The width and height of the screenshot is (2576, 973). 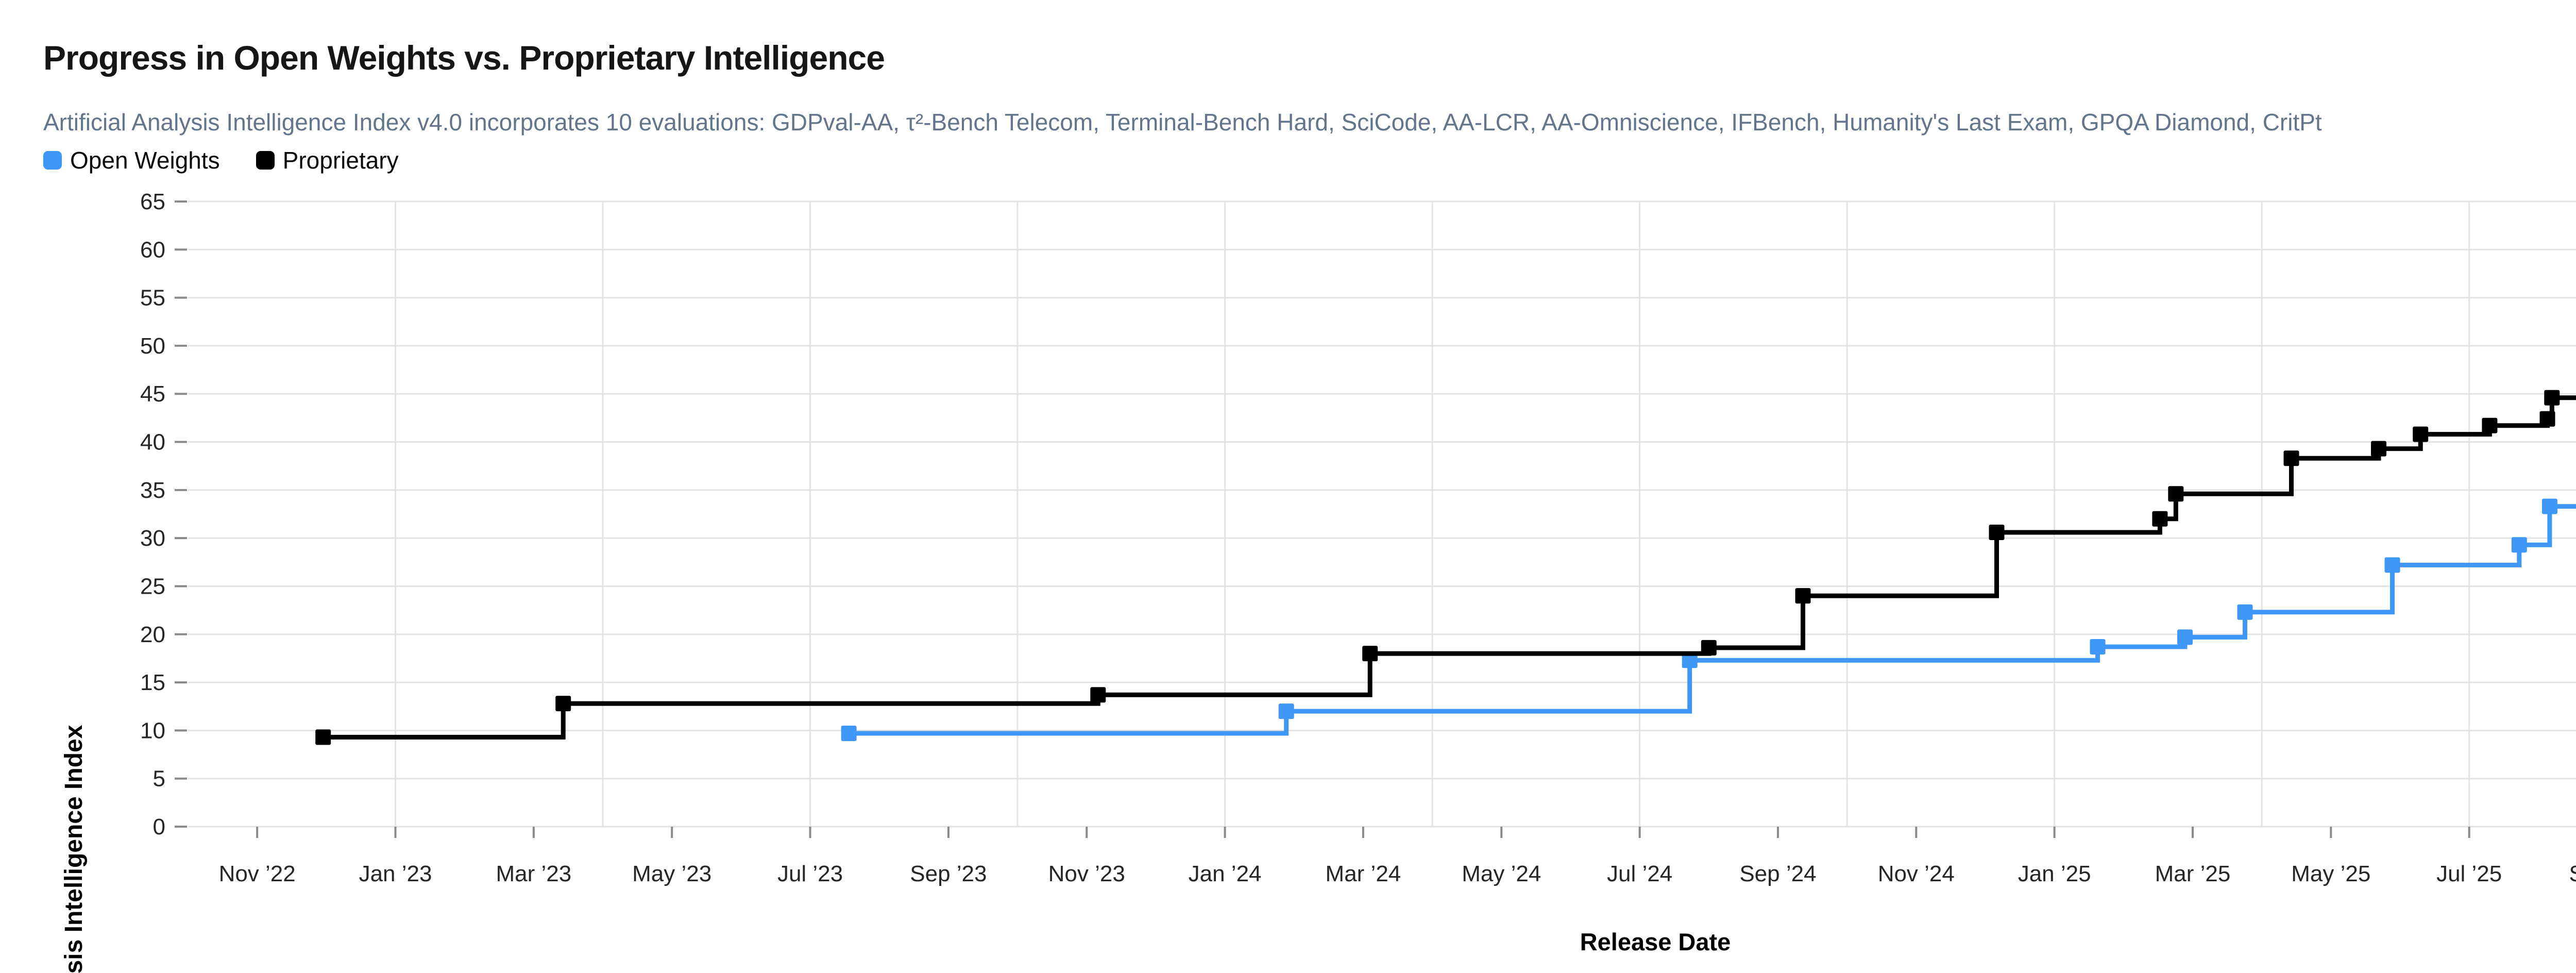 What do you see at coordinates (2469, 873) in the screenshot?
I see `x-tick-label: Jul ’25` at bounding box center [2469, 873].